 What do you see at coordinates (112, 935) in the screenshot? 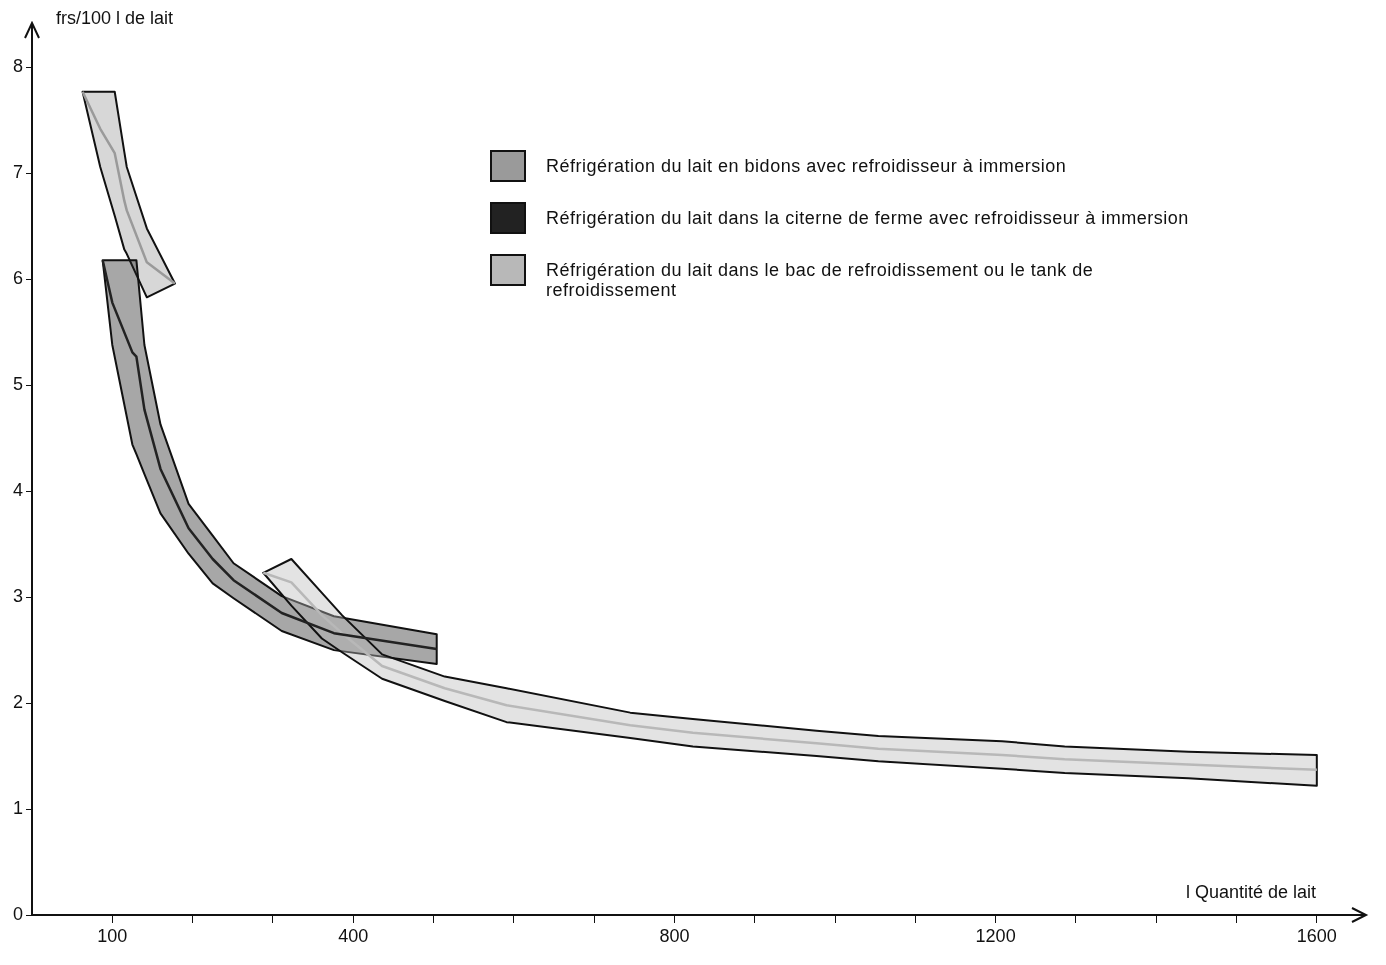
I see `x-tick-label: 100` at bounding box center [112, 935].